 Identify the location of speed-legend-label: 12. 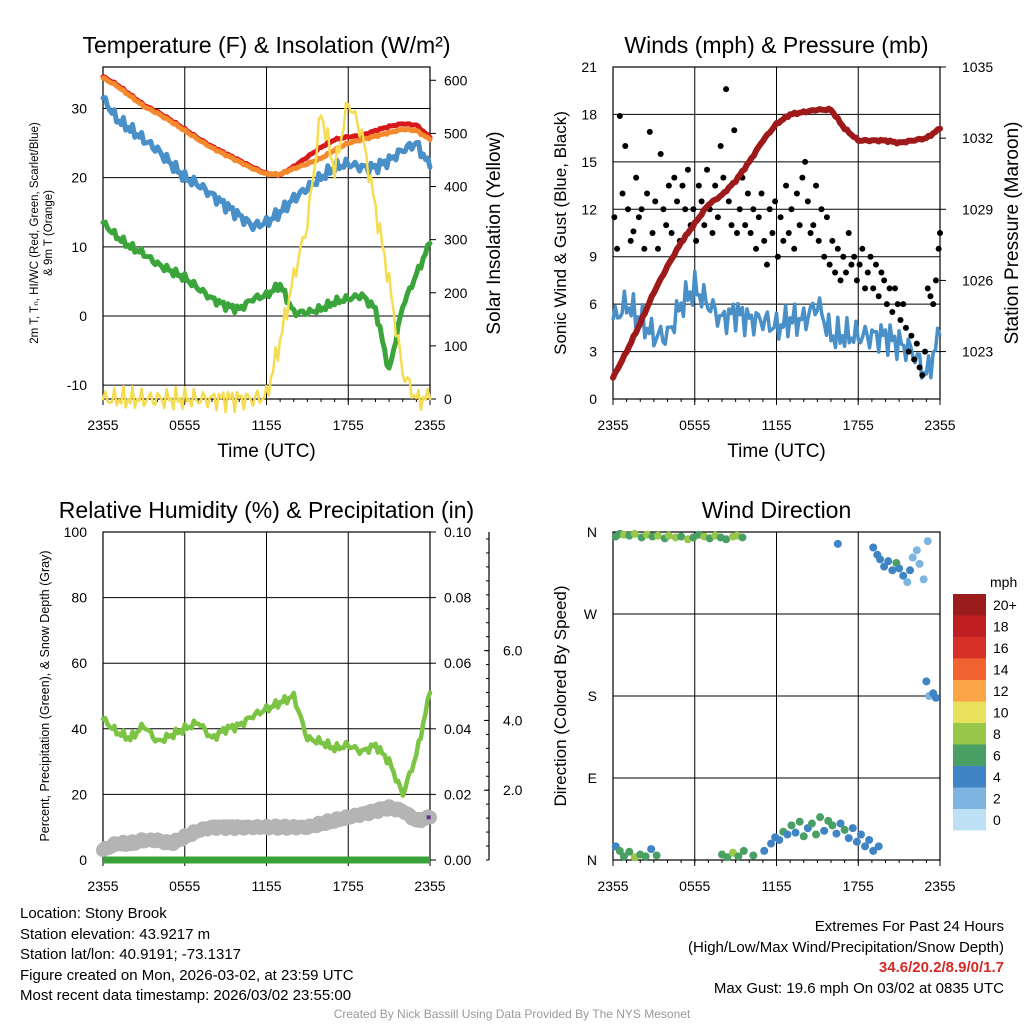
(1001, 691).